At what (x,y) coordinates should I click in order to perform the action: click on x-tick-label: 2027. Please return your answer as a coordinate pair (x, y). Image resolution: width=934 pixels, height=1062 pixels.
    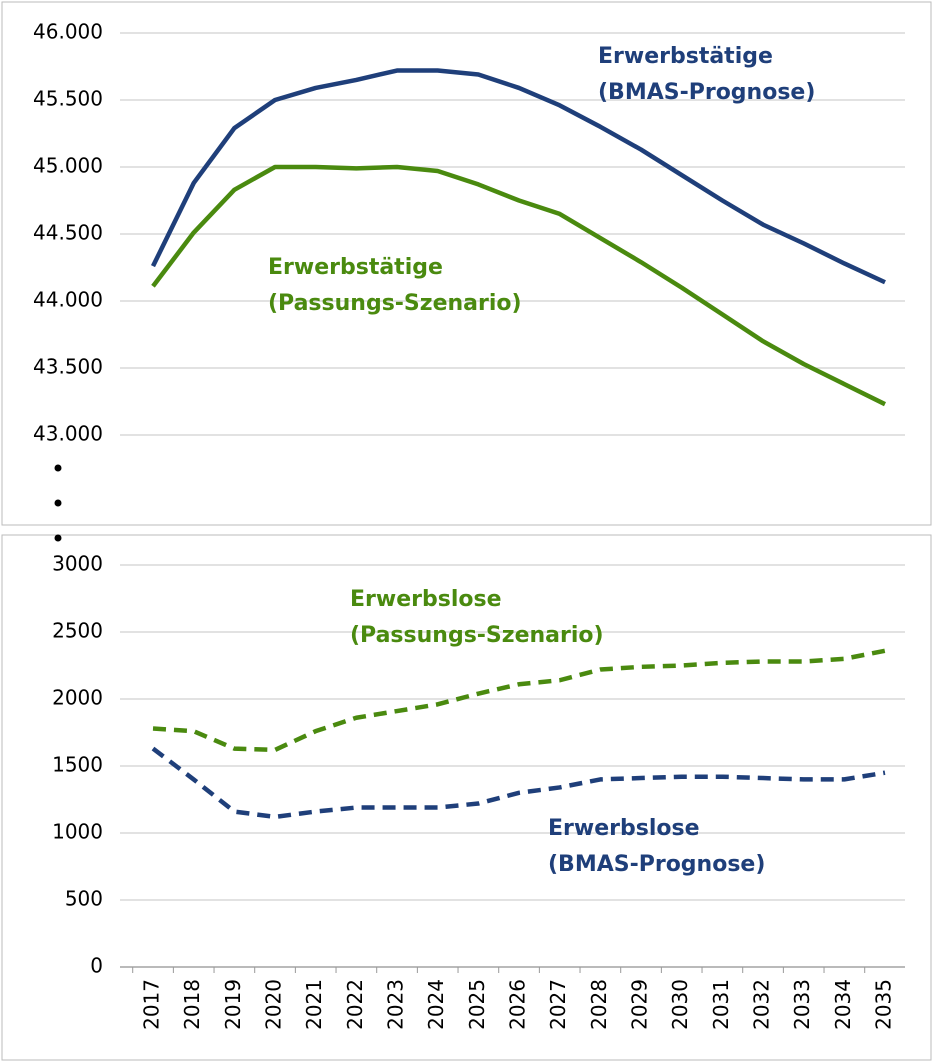
    Looking at the image, I should click on (558, 1004).